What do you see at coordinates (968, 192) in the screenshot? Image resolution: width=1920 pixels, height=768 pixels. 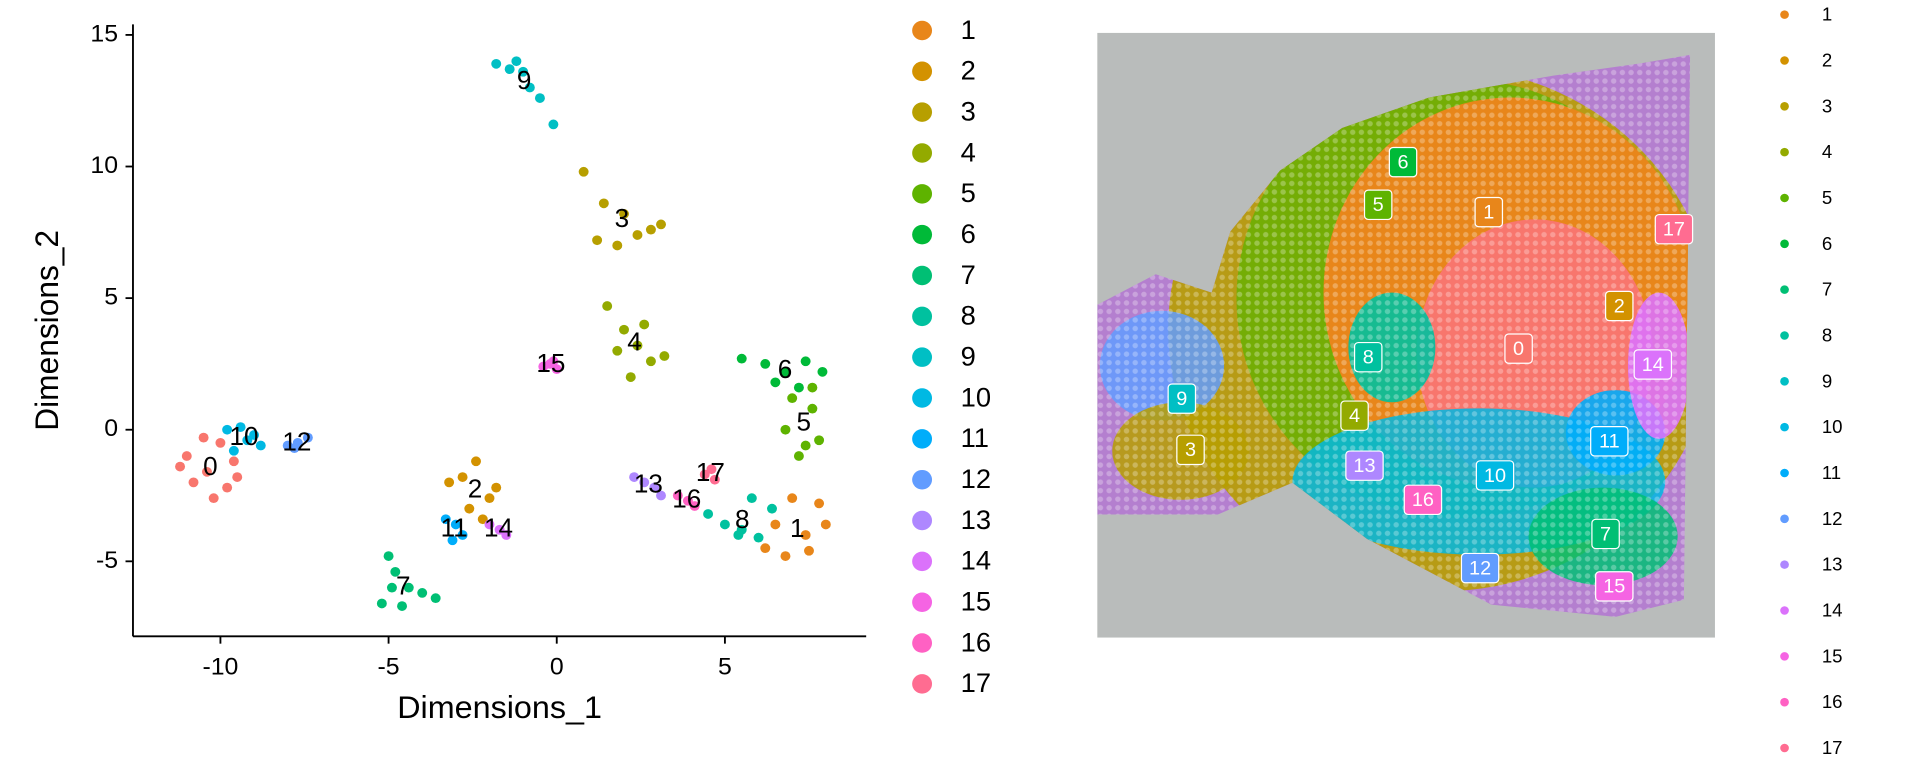 I see `legend-label: 5` at bounding box center [968, 192].